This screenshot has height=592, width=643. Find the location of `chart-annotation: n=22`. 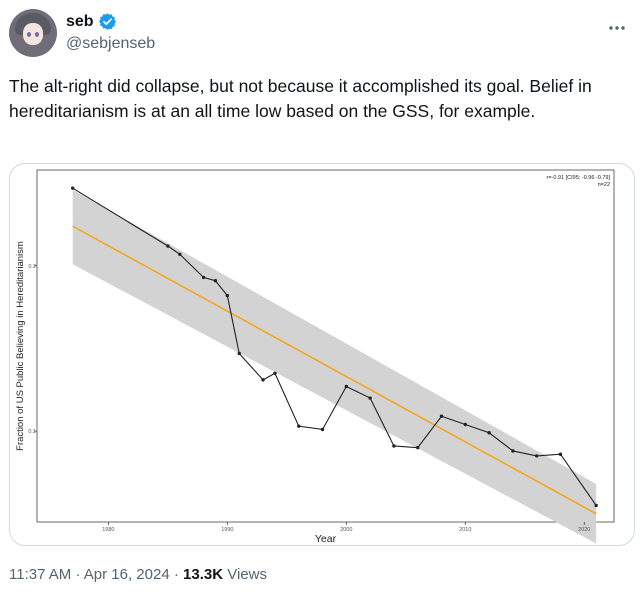

chart-annotation: n=22 is located at coordinates (604, 185).